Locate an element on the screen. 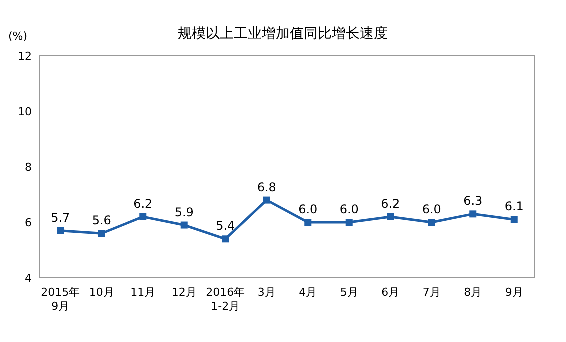 The height and width of the screenshot is (342, 566). data-label: 5.7 is located at coordinates (60, 217).